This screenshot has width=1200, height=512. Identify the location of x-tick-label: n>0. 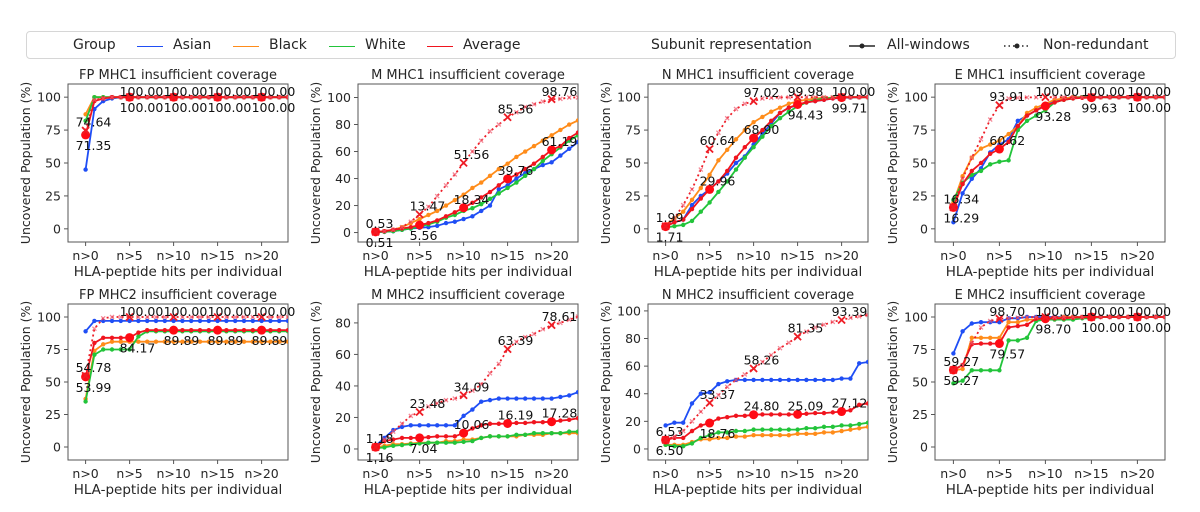
(375, 255).